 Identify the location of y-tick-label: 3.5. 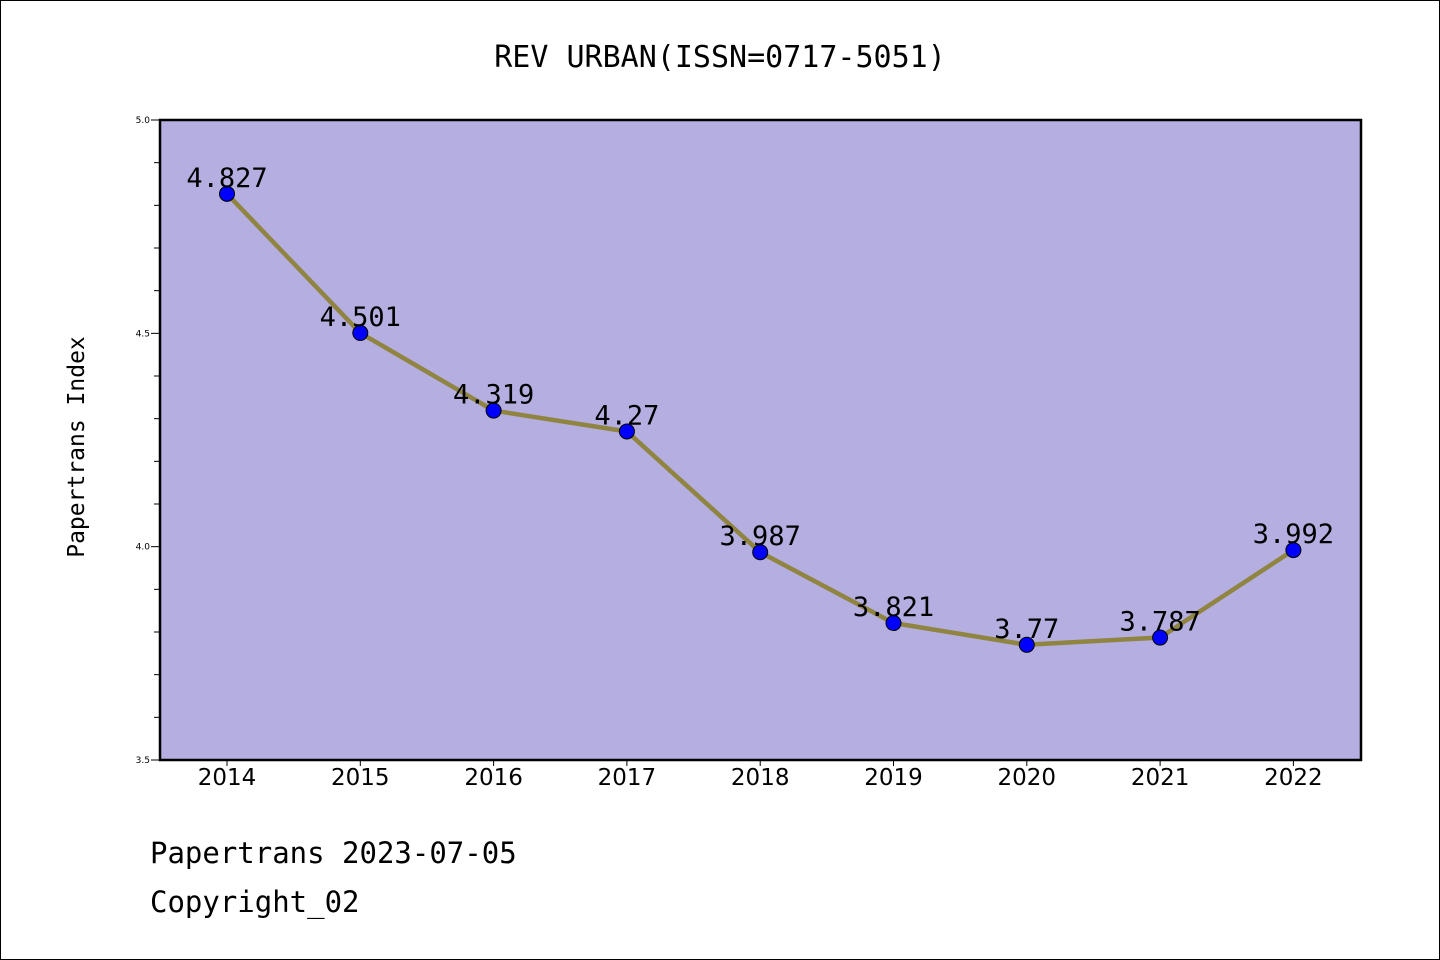
(143, 761).